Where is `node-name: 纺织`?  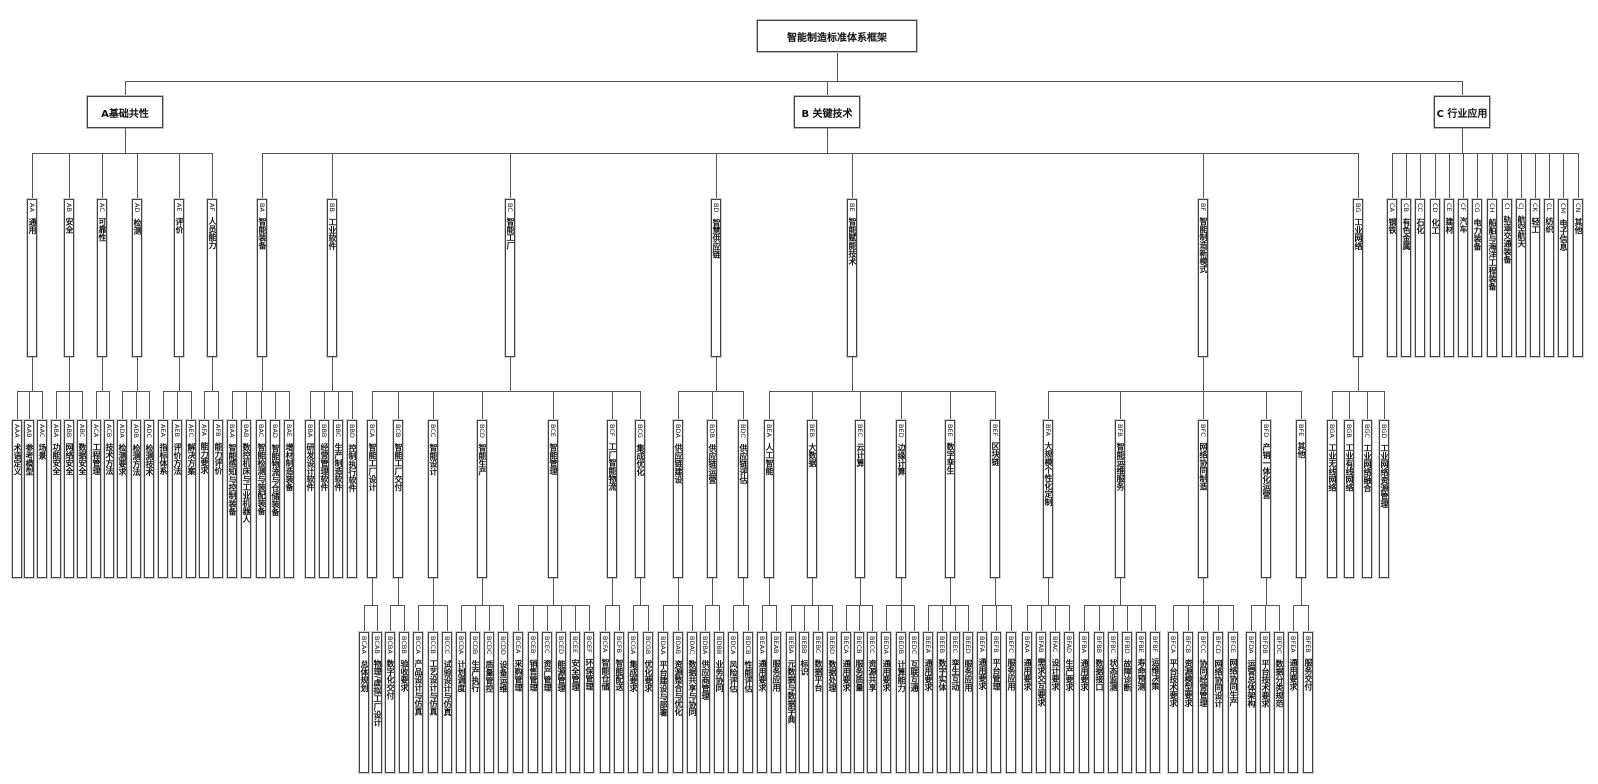 node-name: 纺织 is located at coordinates (1549, 224).